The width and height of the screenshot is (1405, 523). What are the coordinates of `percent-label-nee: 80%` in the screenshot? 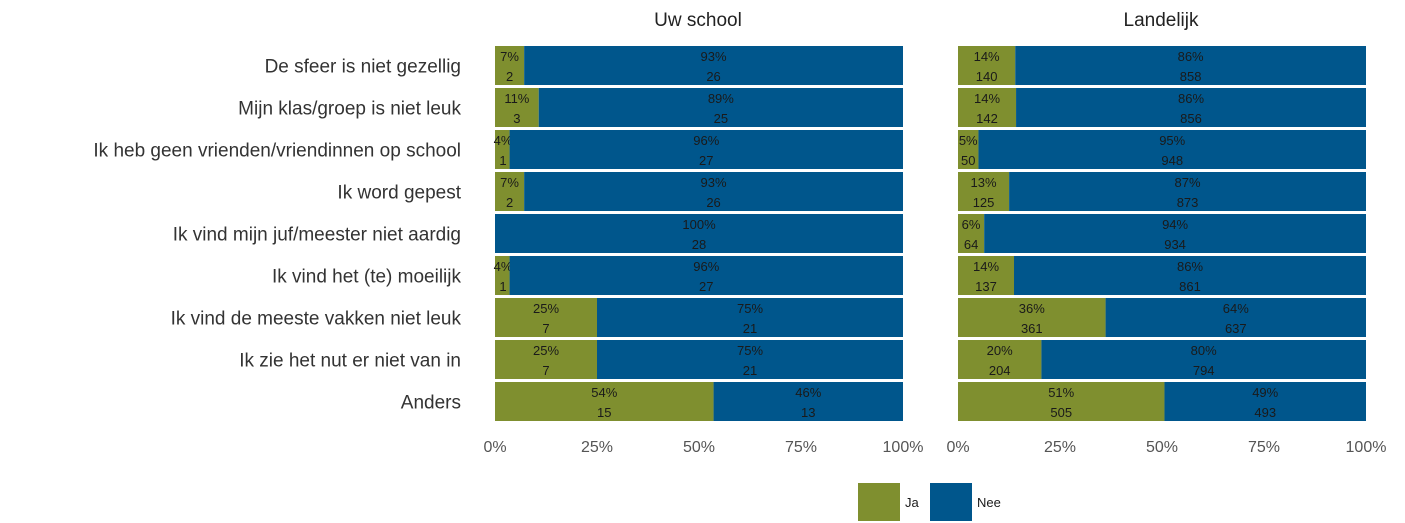 It's located at (1204, 350).